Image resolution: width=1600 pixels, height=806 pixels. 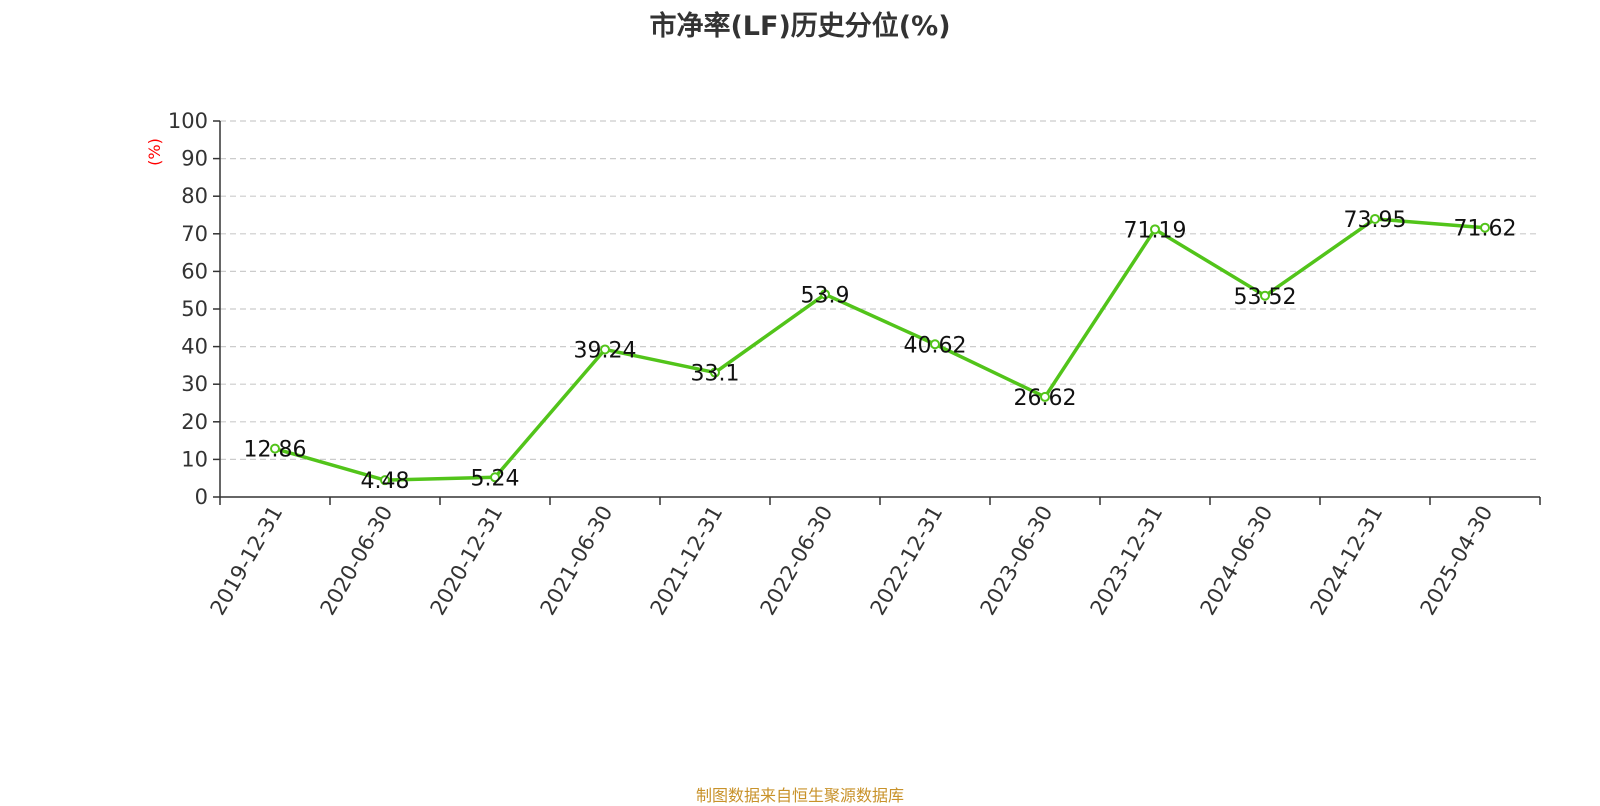 I want to click on data-label: 12.86, so click(x=275, y=450).